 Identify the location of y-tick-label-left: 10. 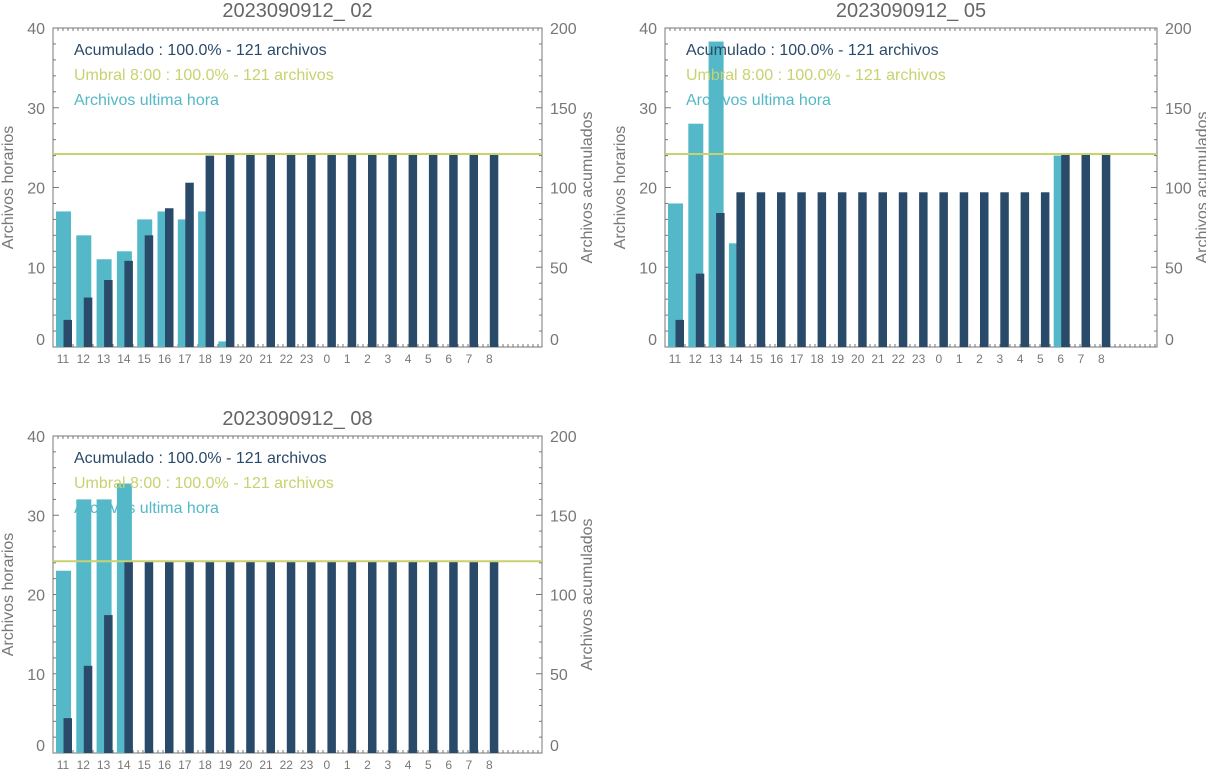
(36, 675).